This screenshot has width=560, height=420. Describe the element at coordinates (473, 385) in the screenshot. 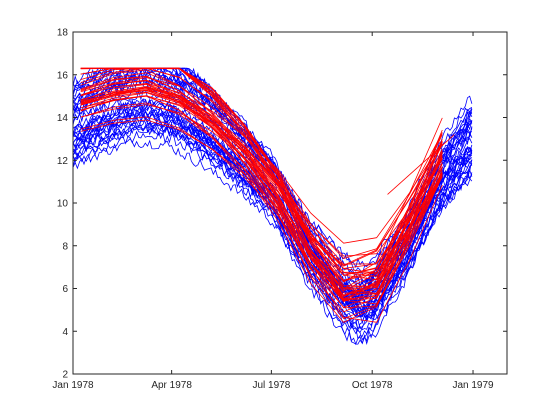

I see `x-tick-label: Jan 1979` at that location.